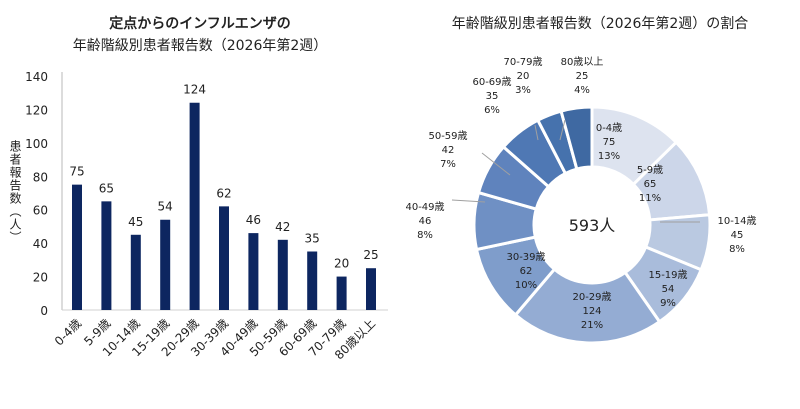 The image size is (800, 409). Describe the element at coordinates (40, 244) in the screenshot. I see `y-tick-label: 40` at that location.